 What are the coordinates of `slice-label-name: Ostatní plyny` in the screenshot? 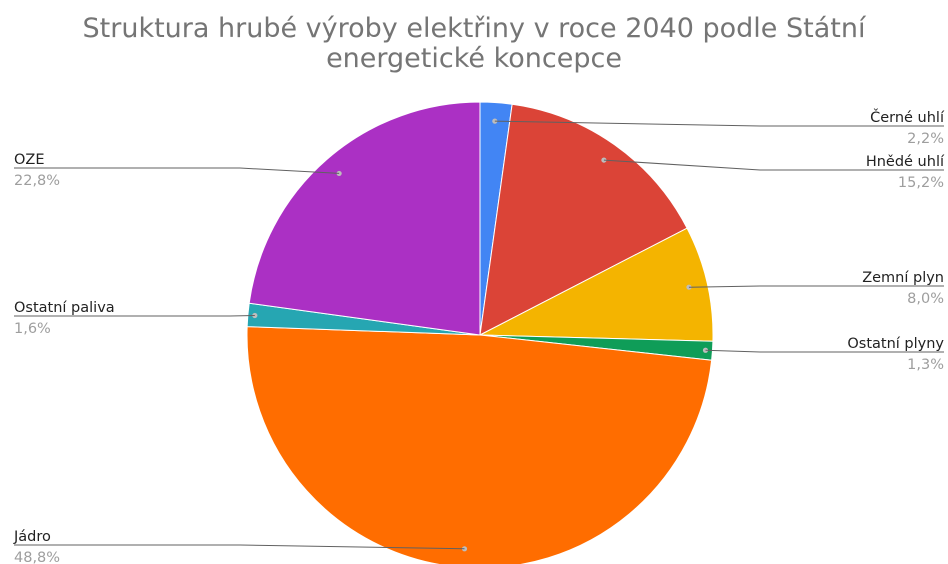 It's located at (895, 344).